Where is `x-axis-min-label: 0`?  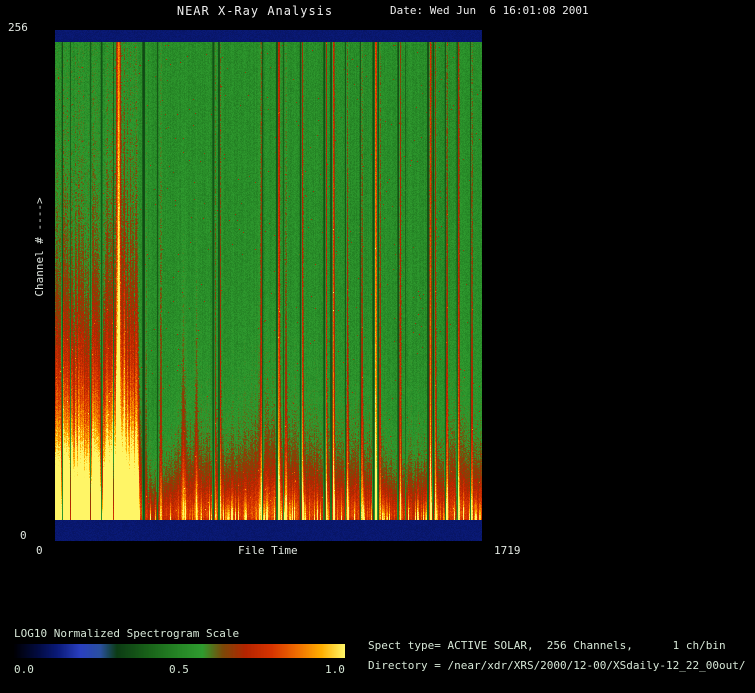
x-axis-min-label: 0 is located at coordinates (39, 550).